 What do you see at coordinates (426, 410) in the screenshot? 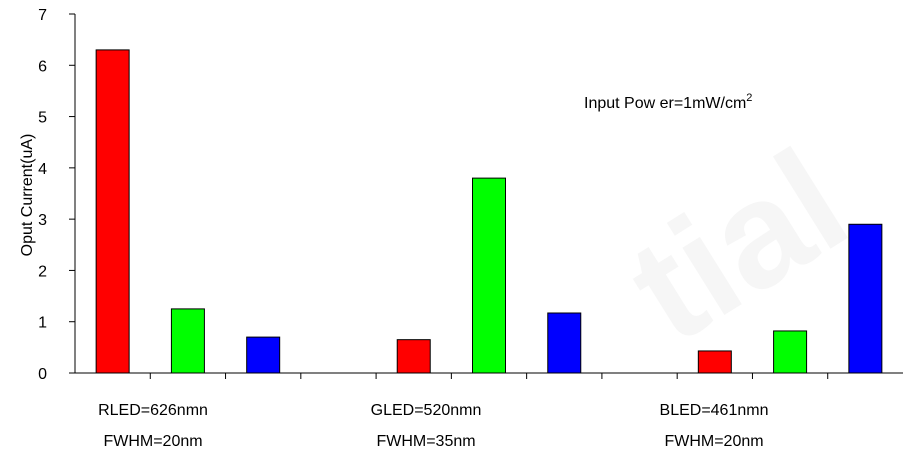
I see `category-label-line1: GLED=520nmn` at bounding box center [426, 410].